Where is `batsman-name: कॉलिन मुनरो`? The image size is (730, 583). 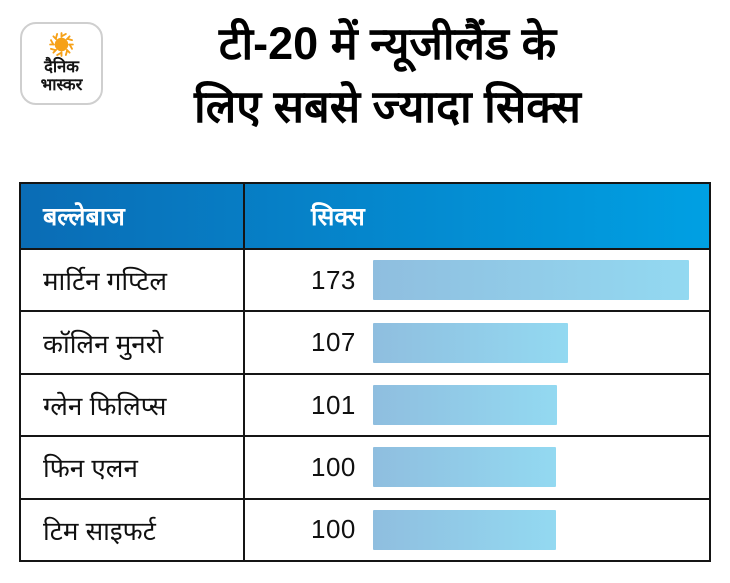 batsman-name: कॉलिन मुनरो is located at coordinates (133, 342).